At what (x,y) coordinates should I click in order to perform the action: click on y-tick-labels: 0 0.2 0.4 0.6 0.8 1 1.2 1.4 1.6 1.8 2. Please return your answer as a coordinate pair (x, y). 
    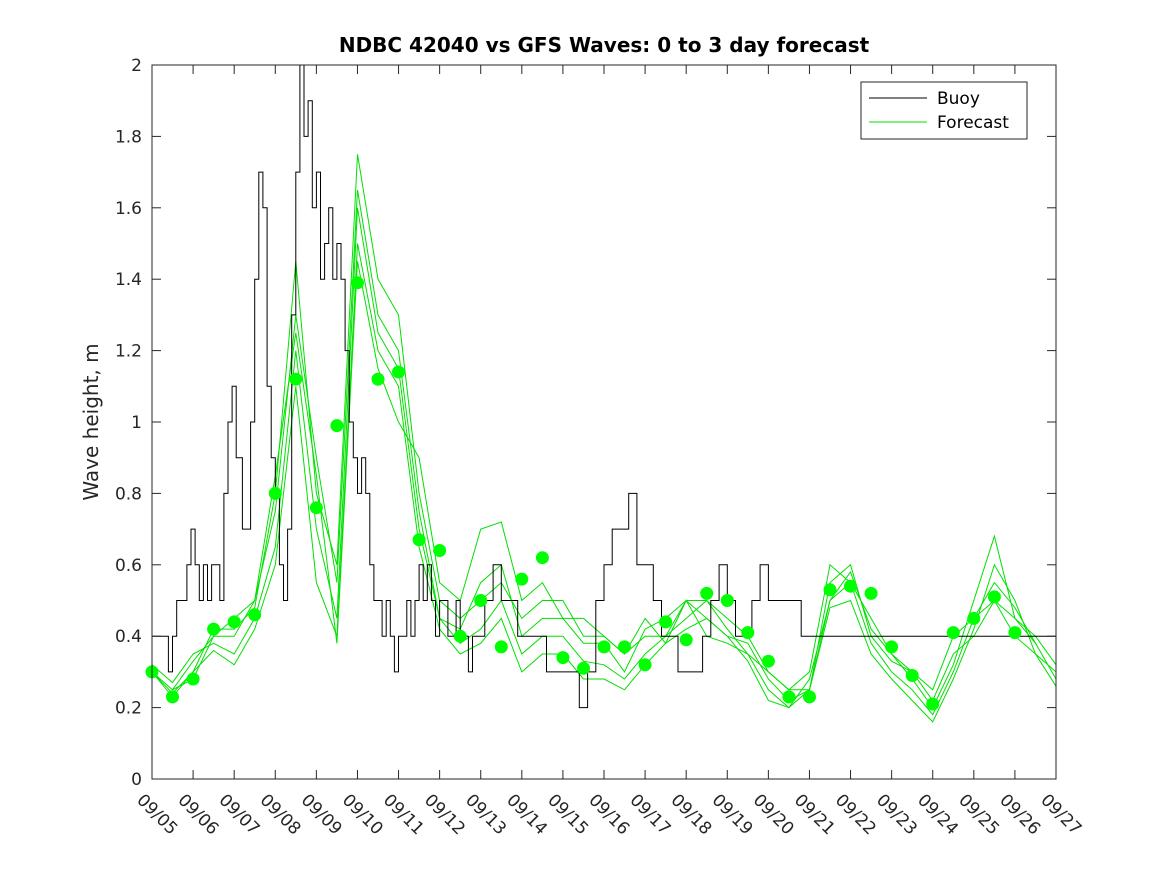
    Looking at the image, I should click on (128, 423).